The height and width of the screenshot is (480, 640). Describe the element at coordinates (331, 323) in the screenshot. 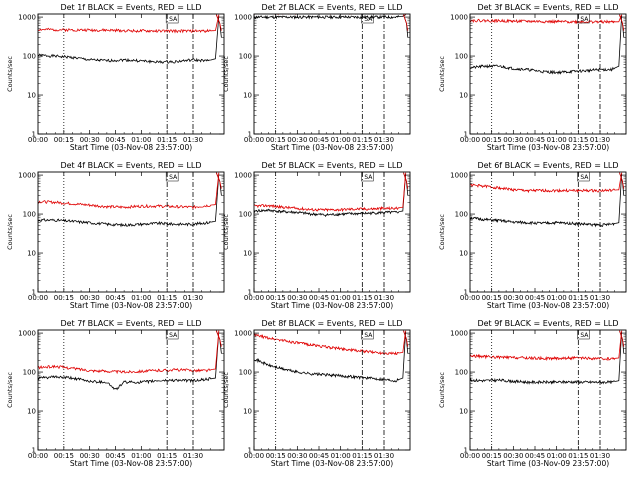

I see `panel-title: Det 8f BLACK = Events, RED = LLD` at that location.